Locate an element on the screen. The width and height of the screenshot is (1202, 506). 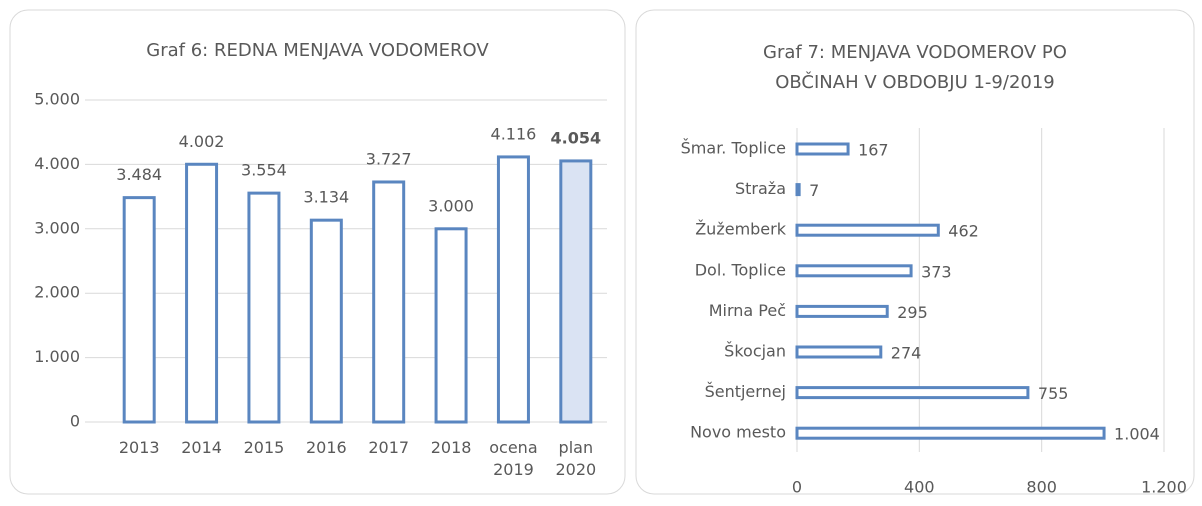
x-tick-label: plan 2020 is located at coordinates (576, 458).